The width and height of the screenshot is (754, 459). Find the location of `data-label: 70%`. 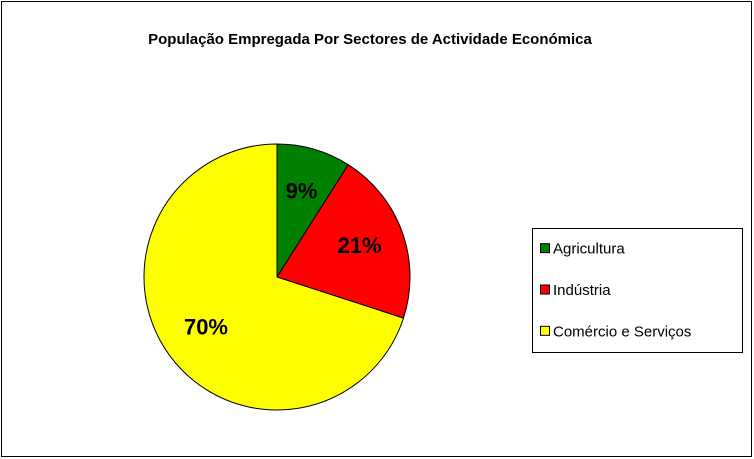

data-label: 70% is located at coordinates (206, 326).